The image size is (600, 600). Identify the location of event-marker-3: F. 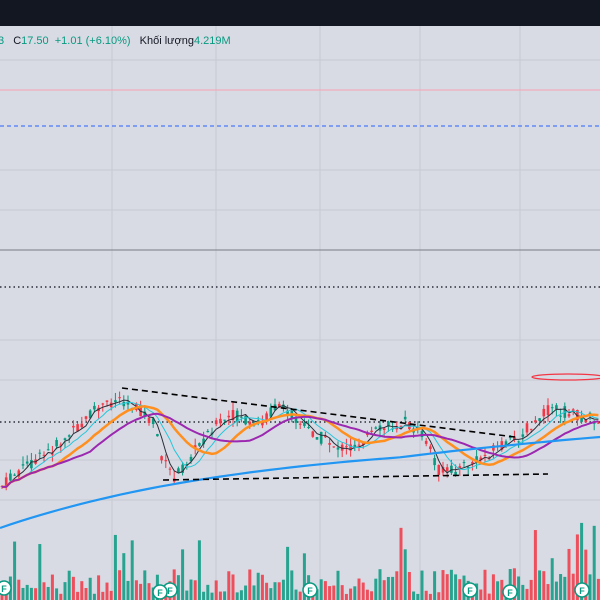
(470, 590).